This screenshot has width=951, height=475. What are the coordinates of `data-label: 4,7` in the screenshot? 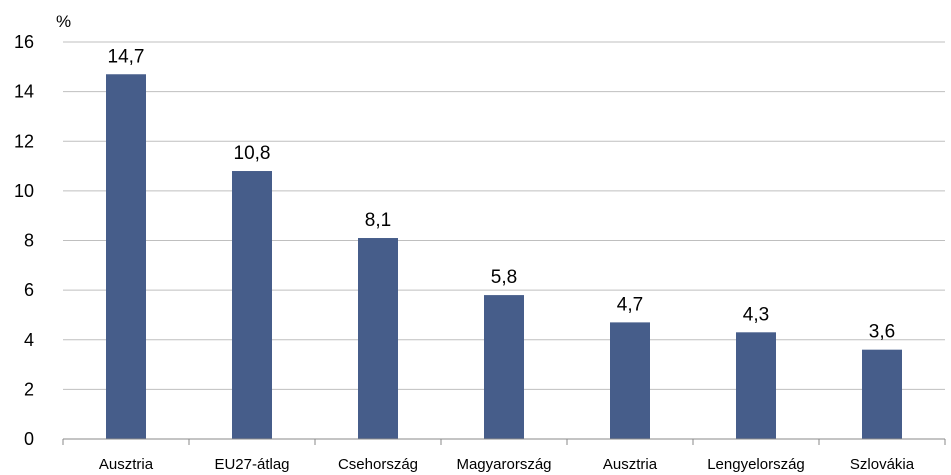 It's located at (630, 304).